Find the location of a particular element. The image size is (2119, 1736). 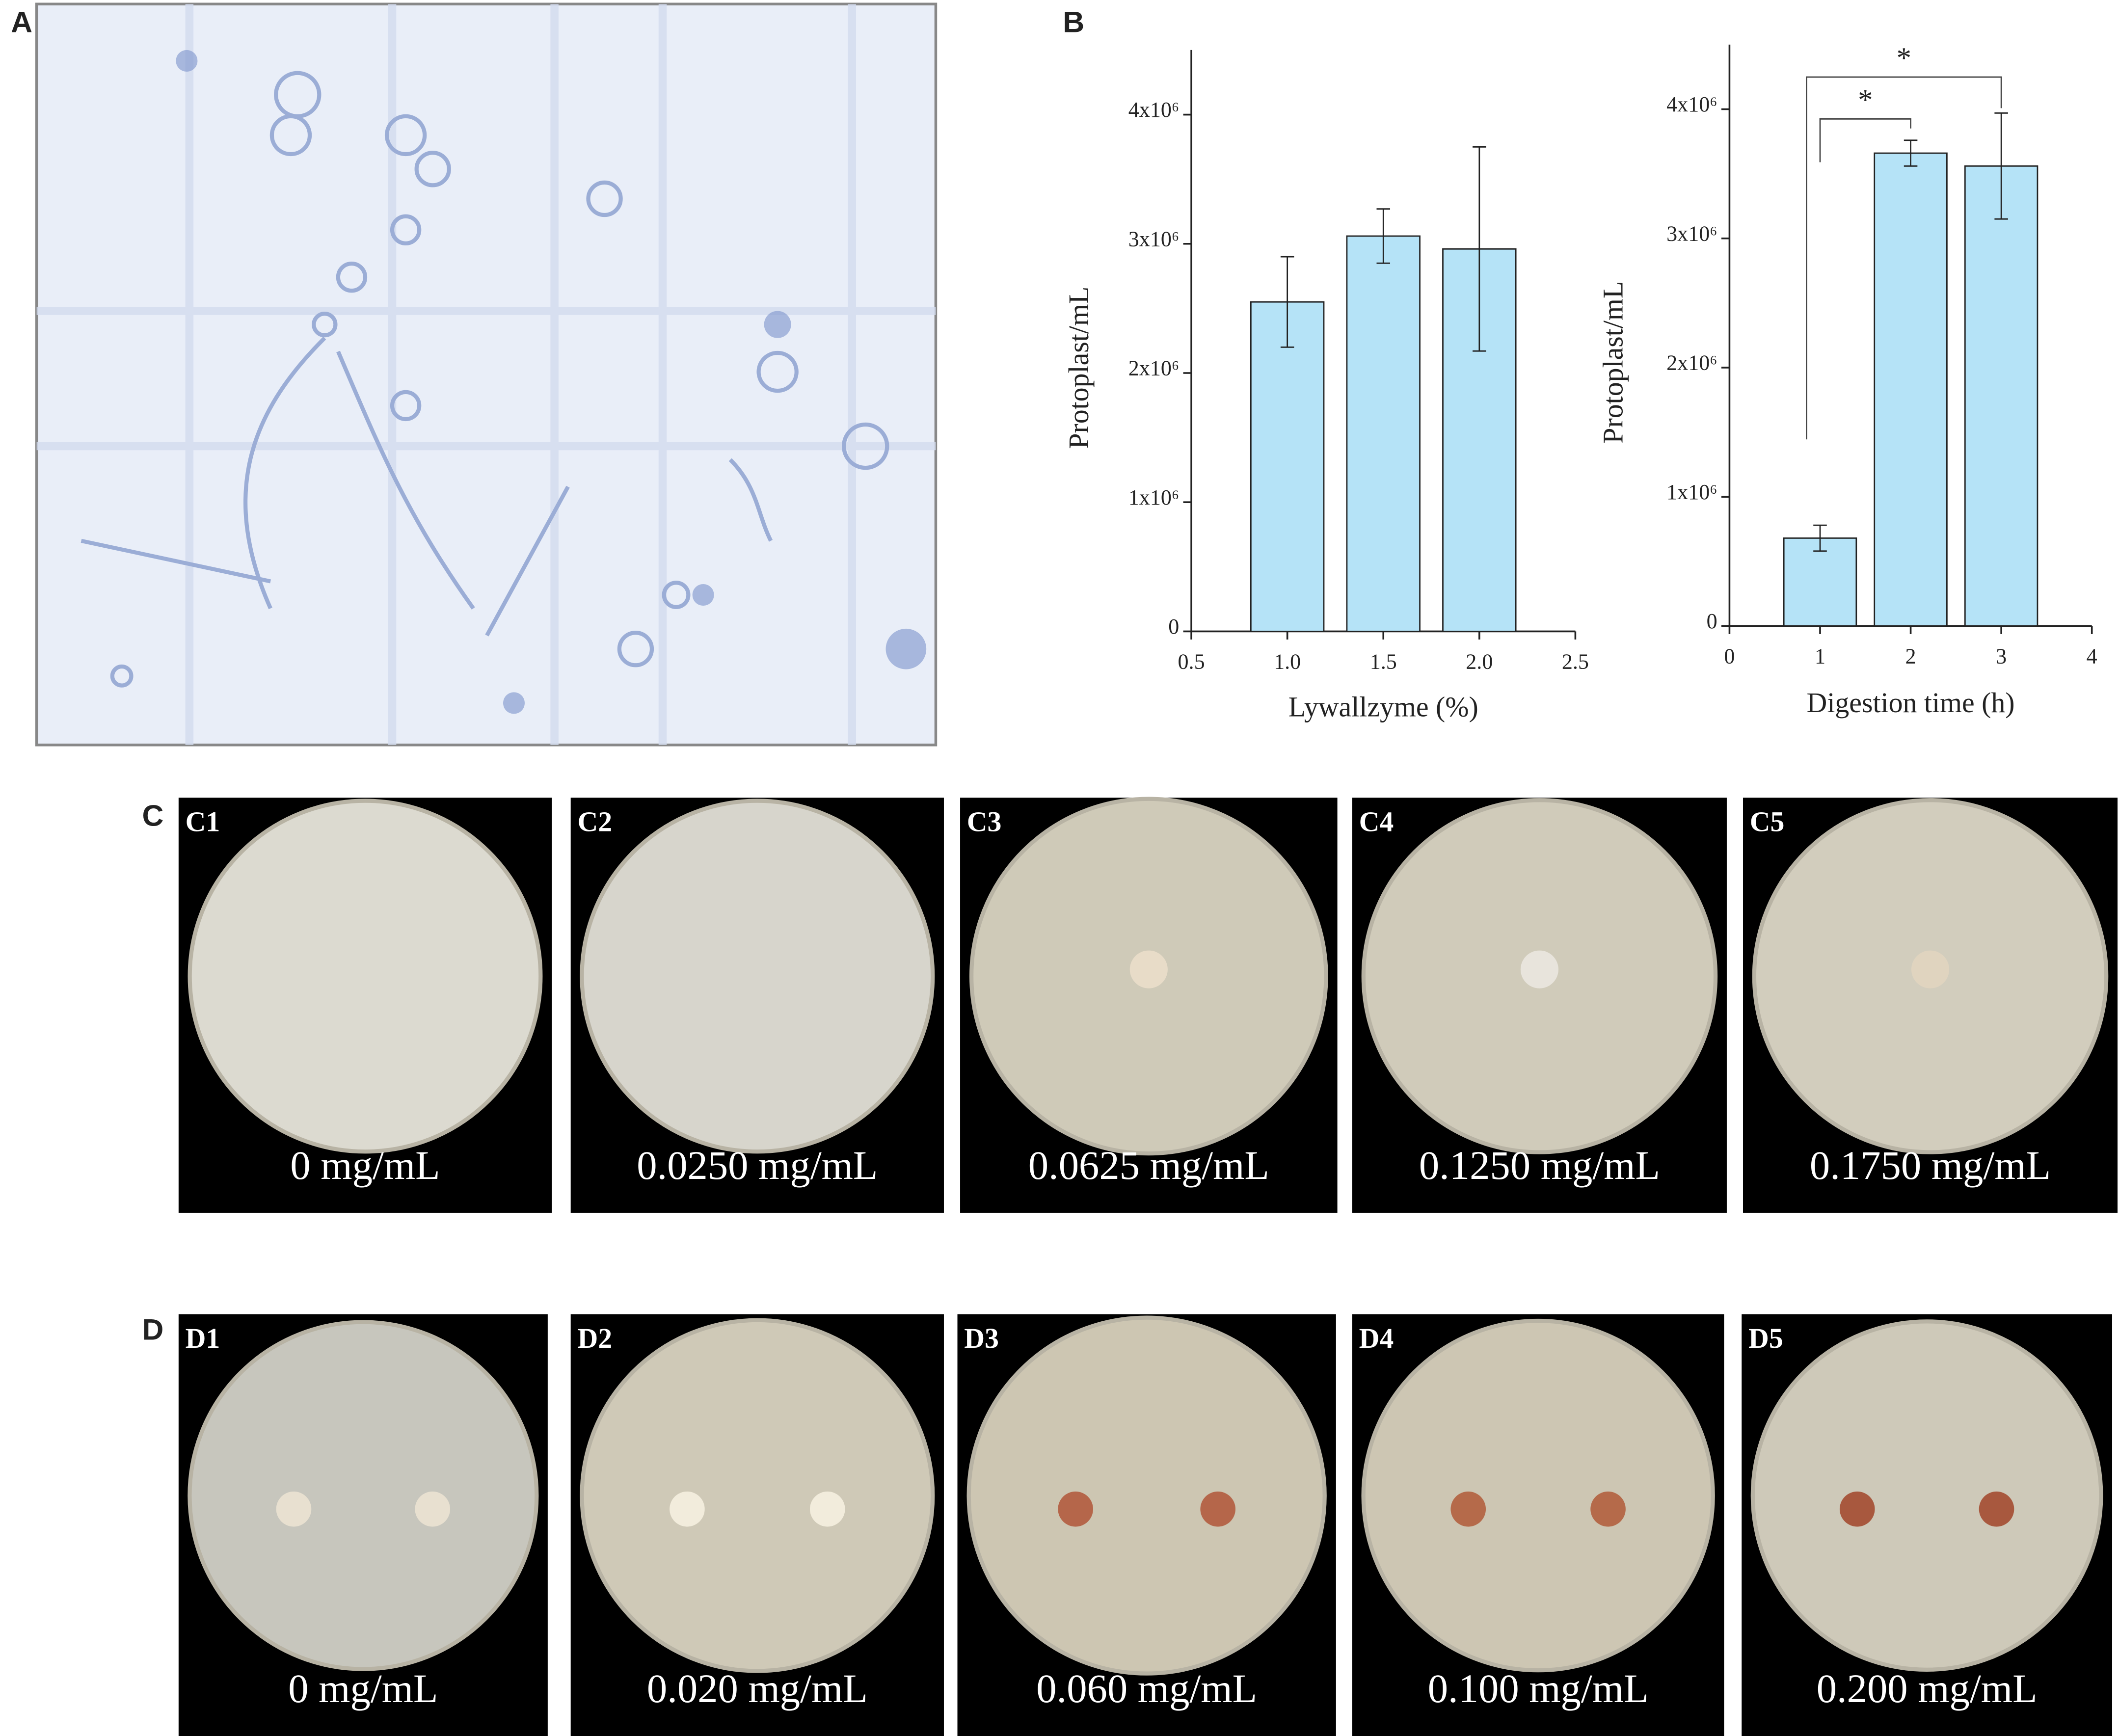

plate-label: C2 is located at coordinates (594, 822).